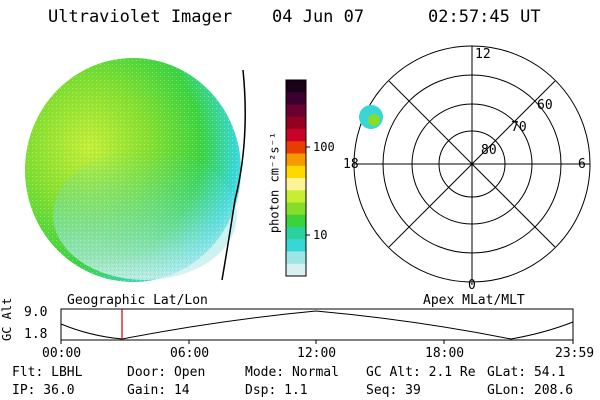 The height and width of the screenshot is (400, 600). I want to click on polar-mlt-label-18: 18, so click(351, 164).